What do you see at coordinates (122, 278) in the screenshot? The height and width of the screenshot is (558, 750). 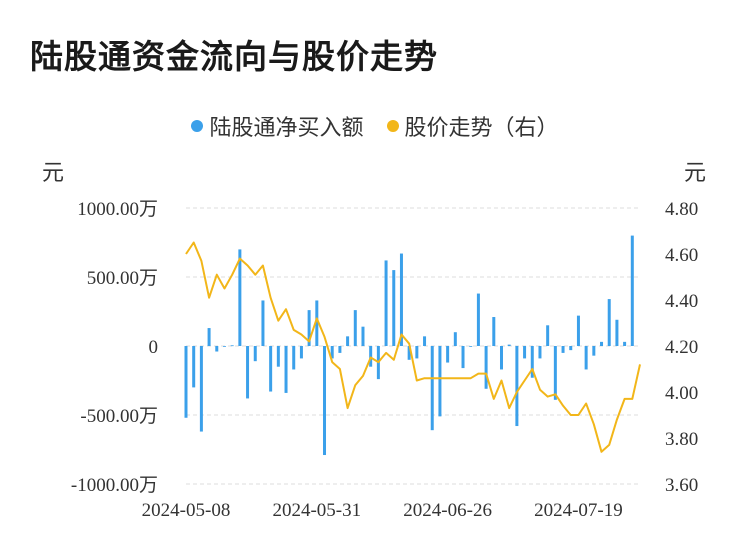 I see `left-axis-tick-label: 500.00万` at bounding box center [122, 278].